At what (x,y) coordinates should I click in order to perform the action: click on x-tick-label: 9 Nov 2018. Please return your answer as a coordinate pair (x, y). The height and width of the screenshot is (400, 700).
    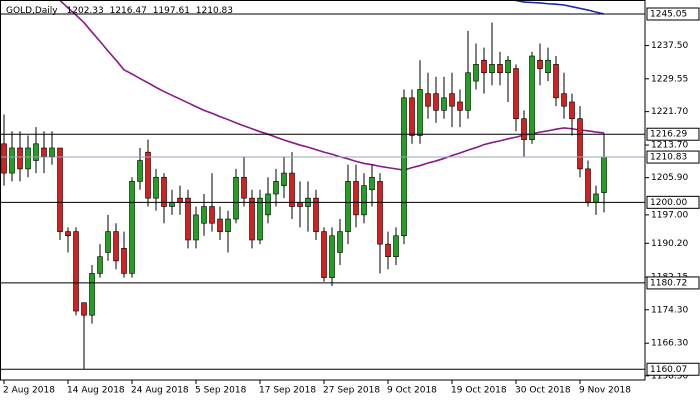
    Looking at the image, I should click on (605, 391).